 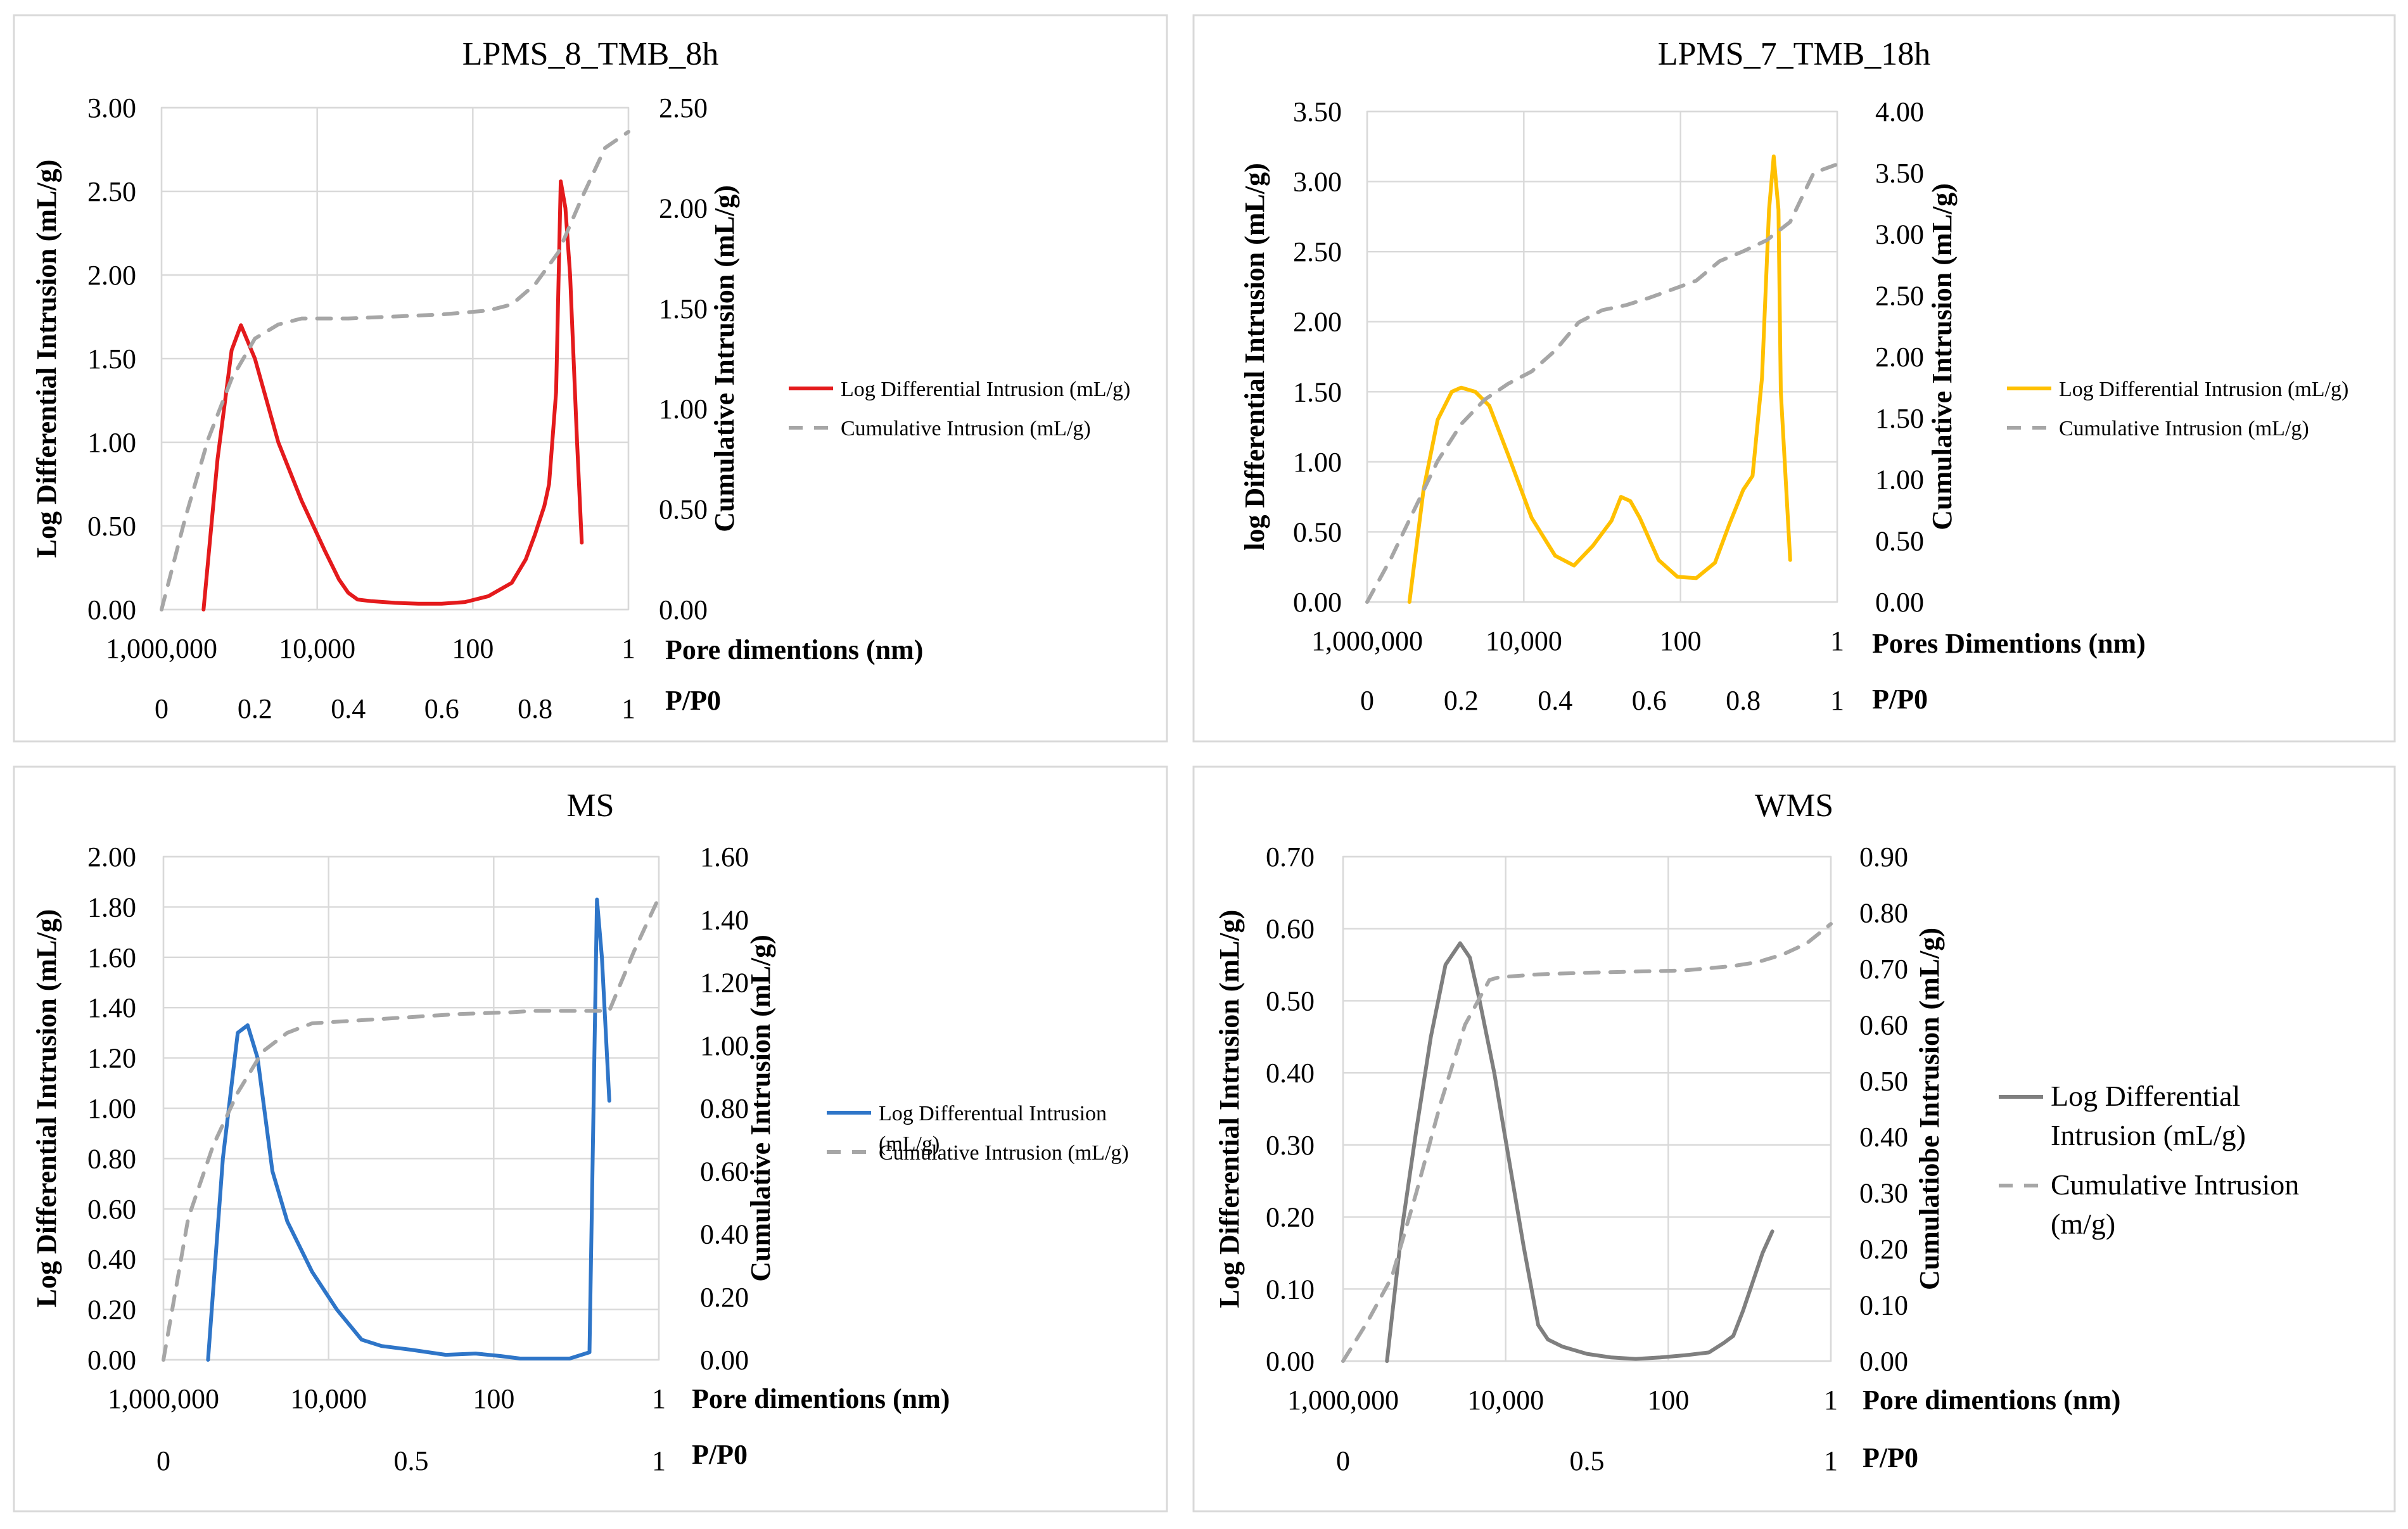 I want to click on y2-axis-title: Cumulatiobe Intrusion (mL/g), so click(x=1929, y=1109).